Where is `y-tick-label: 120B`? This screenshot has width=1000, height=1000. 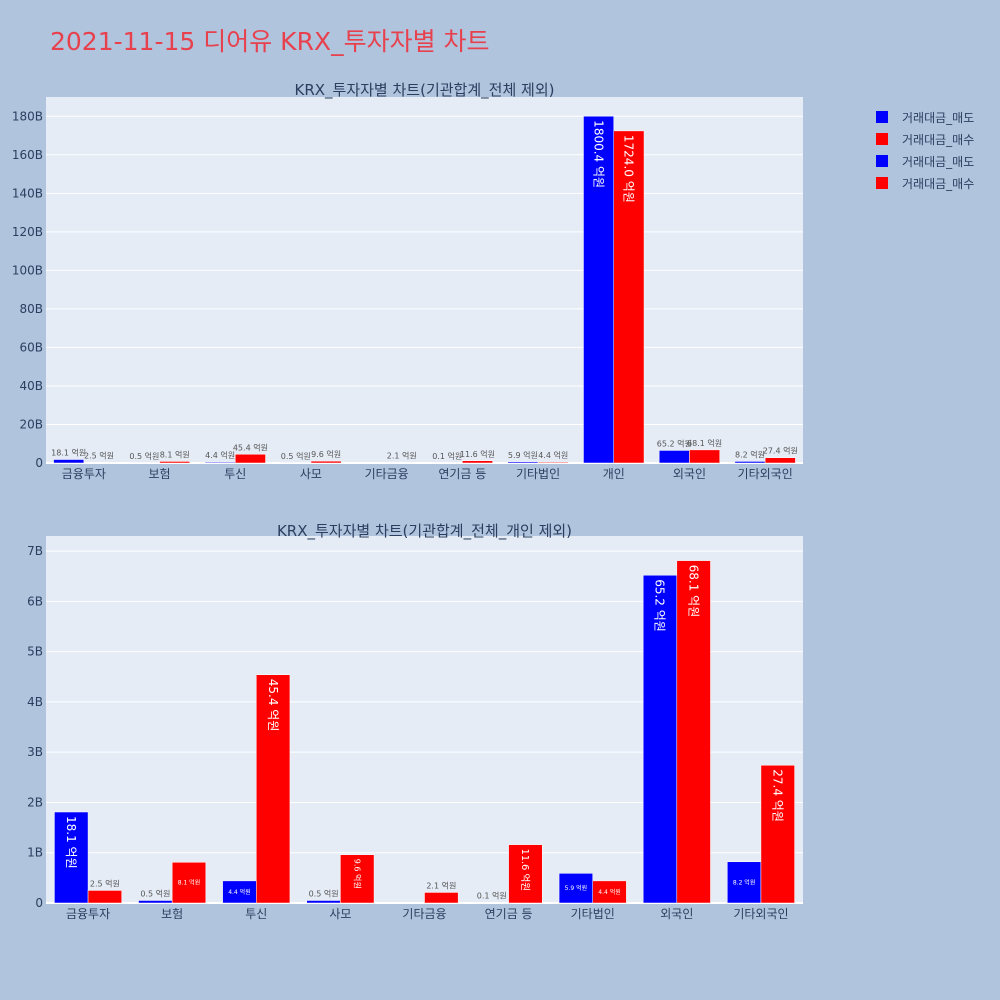
y-tick-label: 120B is located at coordinates (27, 232).